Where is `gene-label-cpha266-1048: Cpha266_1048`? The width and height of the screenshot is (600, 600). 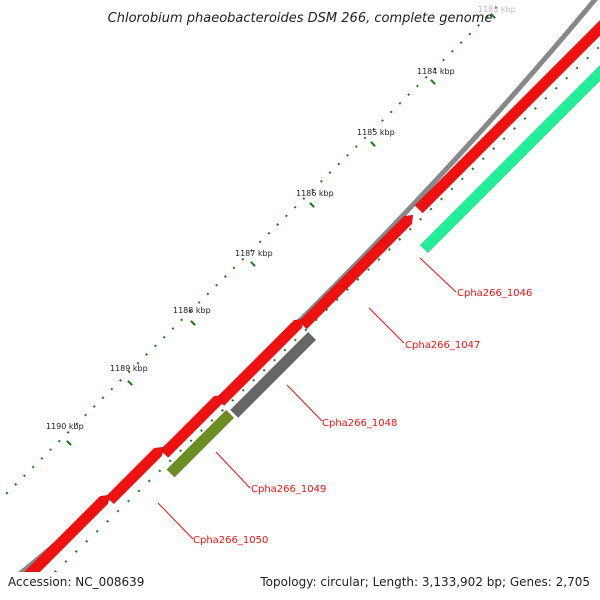
gene-label-cpha266-1048: Cpha266_1048 is located at coordinates (359, 423).